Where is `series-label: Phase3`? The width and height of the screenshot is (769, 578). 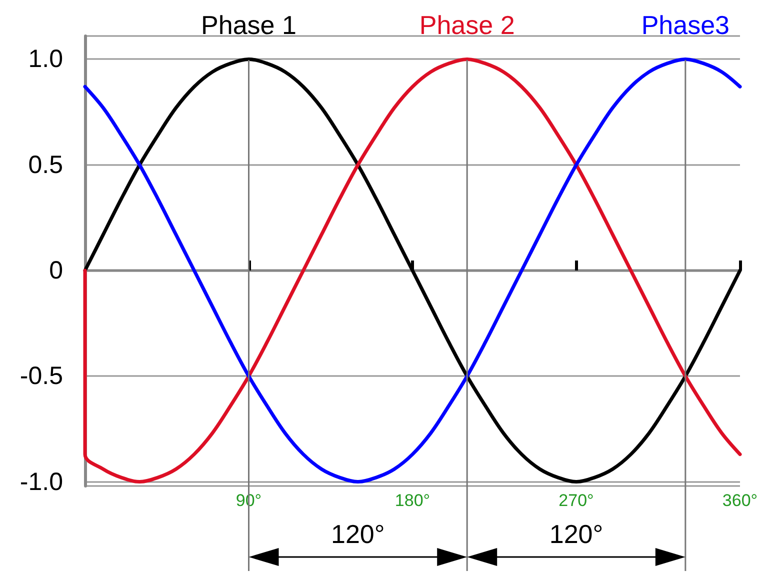
series-label: Phase3 is located at coordinates (685, 25).